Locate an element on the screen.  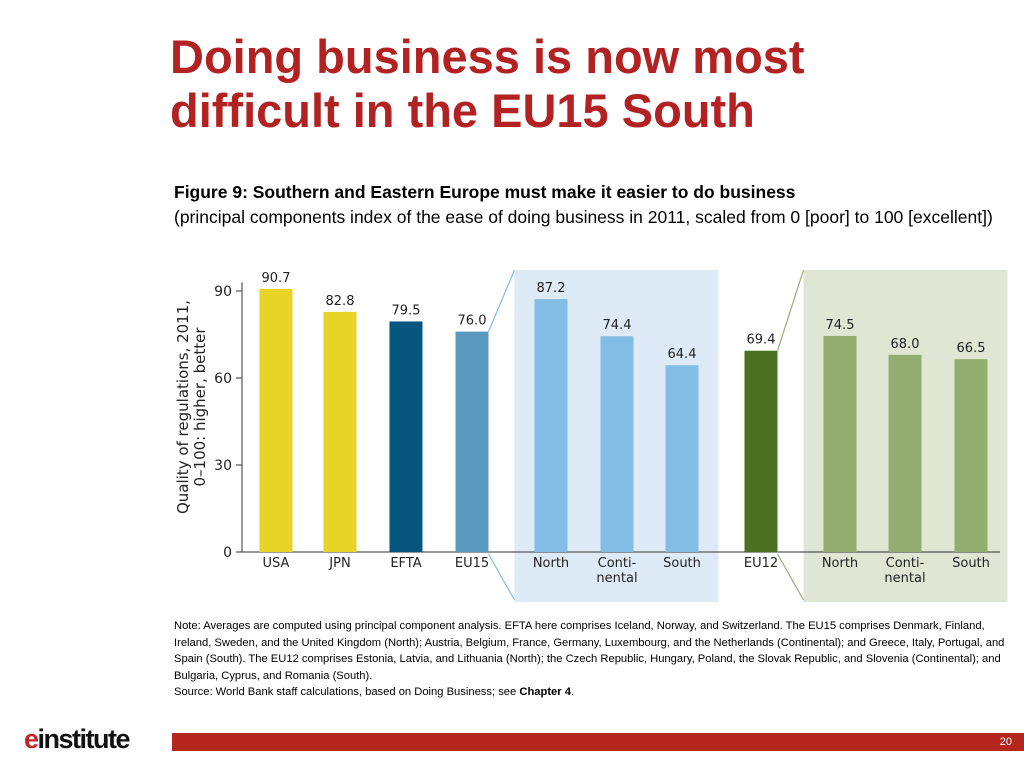
category-label-line: USA is located at coordinates (276, 563).